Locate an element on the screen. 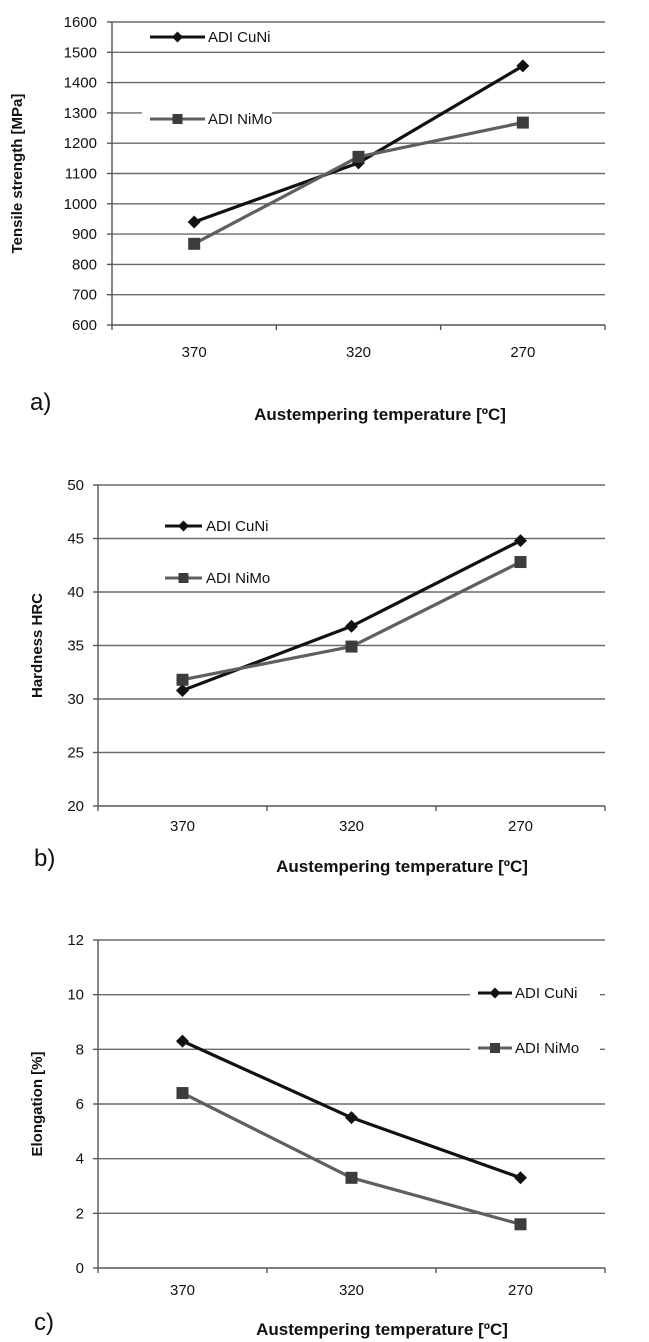  y-tick-label: 0 is located at coordinates (80, 1268).